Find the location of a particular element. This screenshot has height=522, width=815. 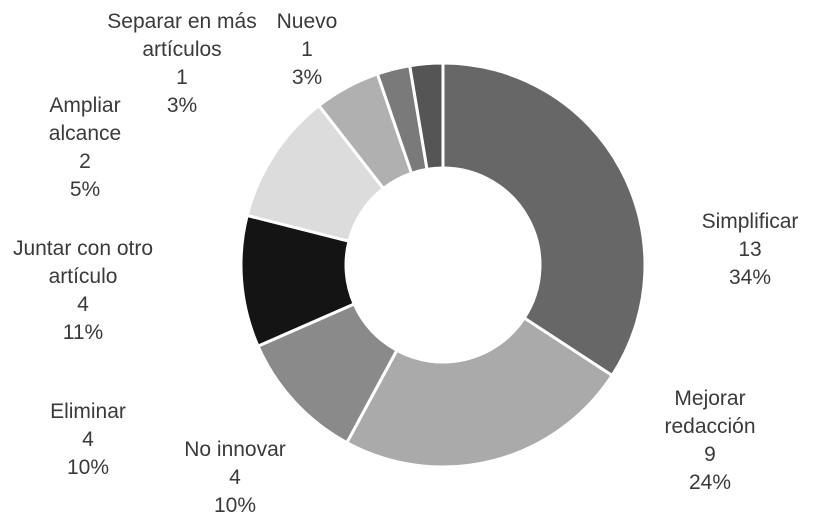

label-percent: 11% is located at coordinates (83, 332).